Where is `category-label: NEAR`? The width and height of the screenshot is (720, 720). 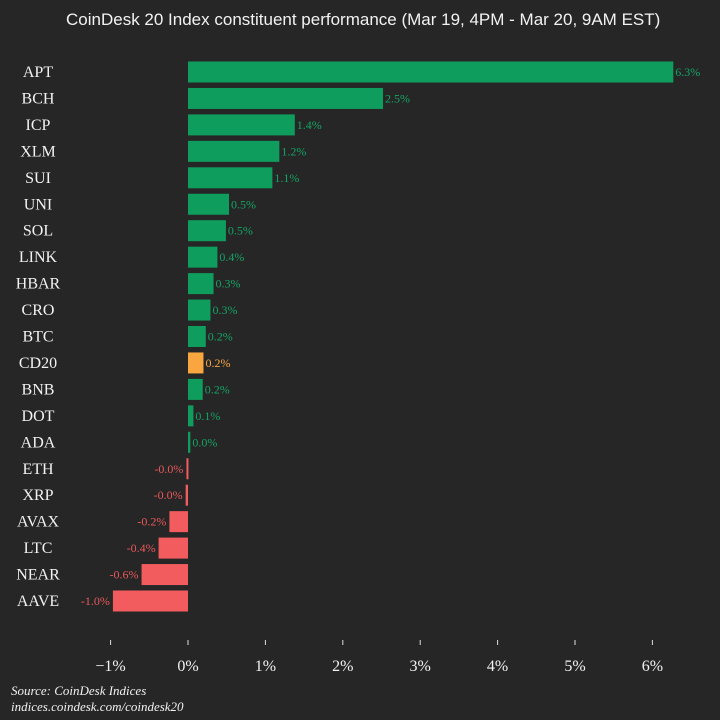 category-label: NEAR is located at coordinates (38, 575).